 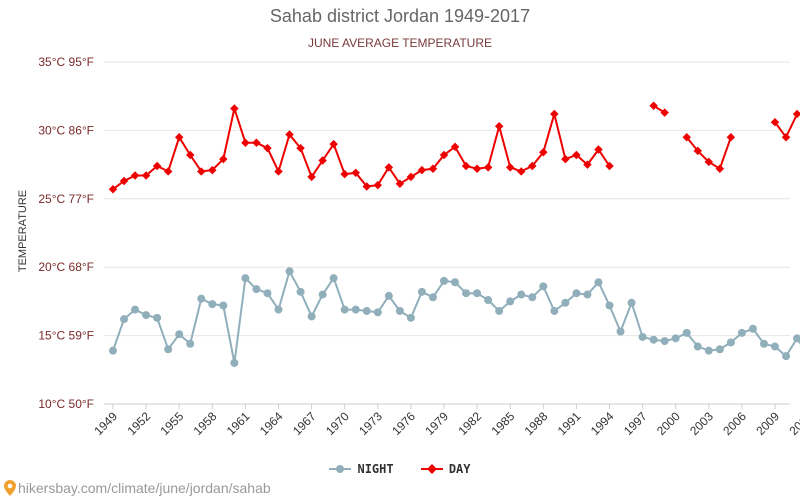 What do you see at coordinates (137, 488) in the screenshot?
I see `source-link: hikersbay.com/climate/june/jordan/sahab` at bounding box center [137, 488].